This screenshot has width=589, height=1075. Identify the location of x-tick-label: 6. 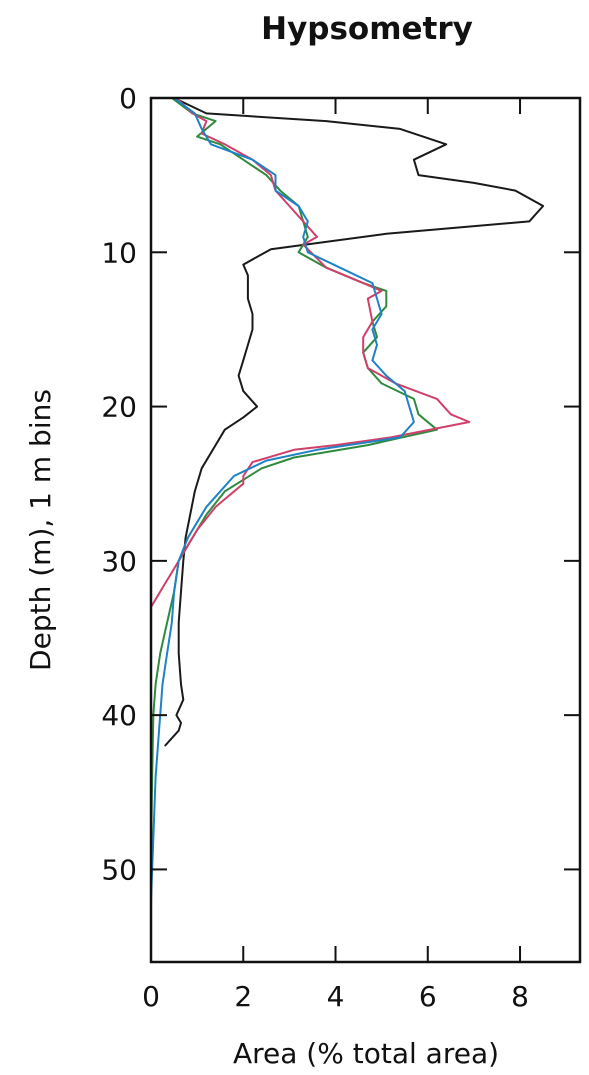
(428, 996).